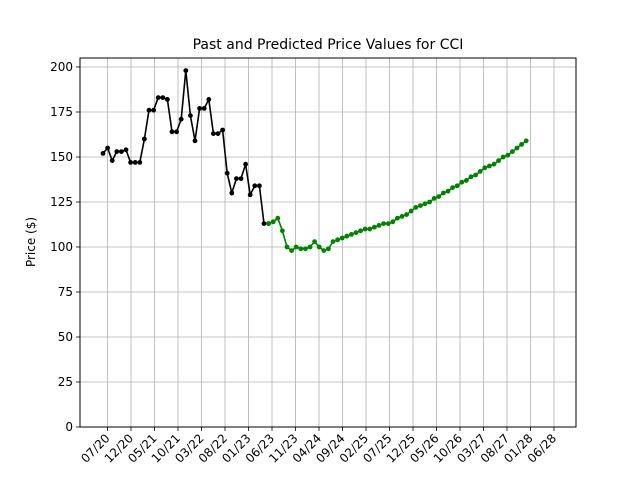  I want to click on y-axis-label: Price ($), so click(31, 242).